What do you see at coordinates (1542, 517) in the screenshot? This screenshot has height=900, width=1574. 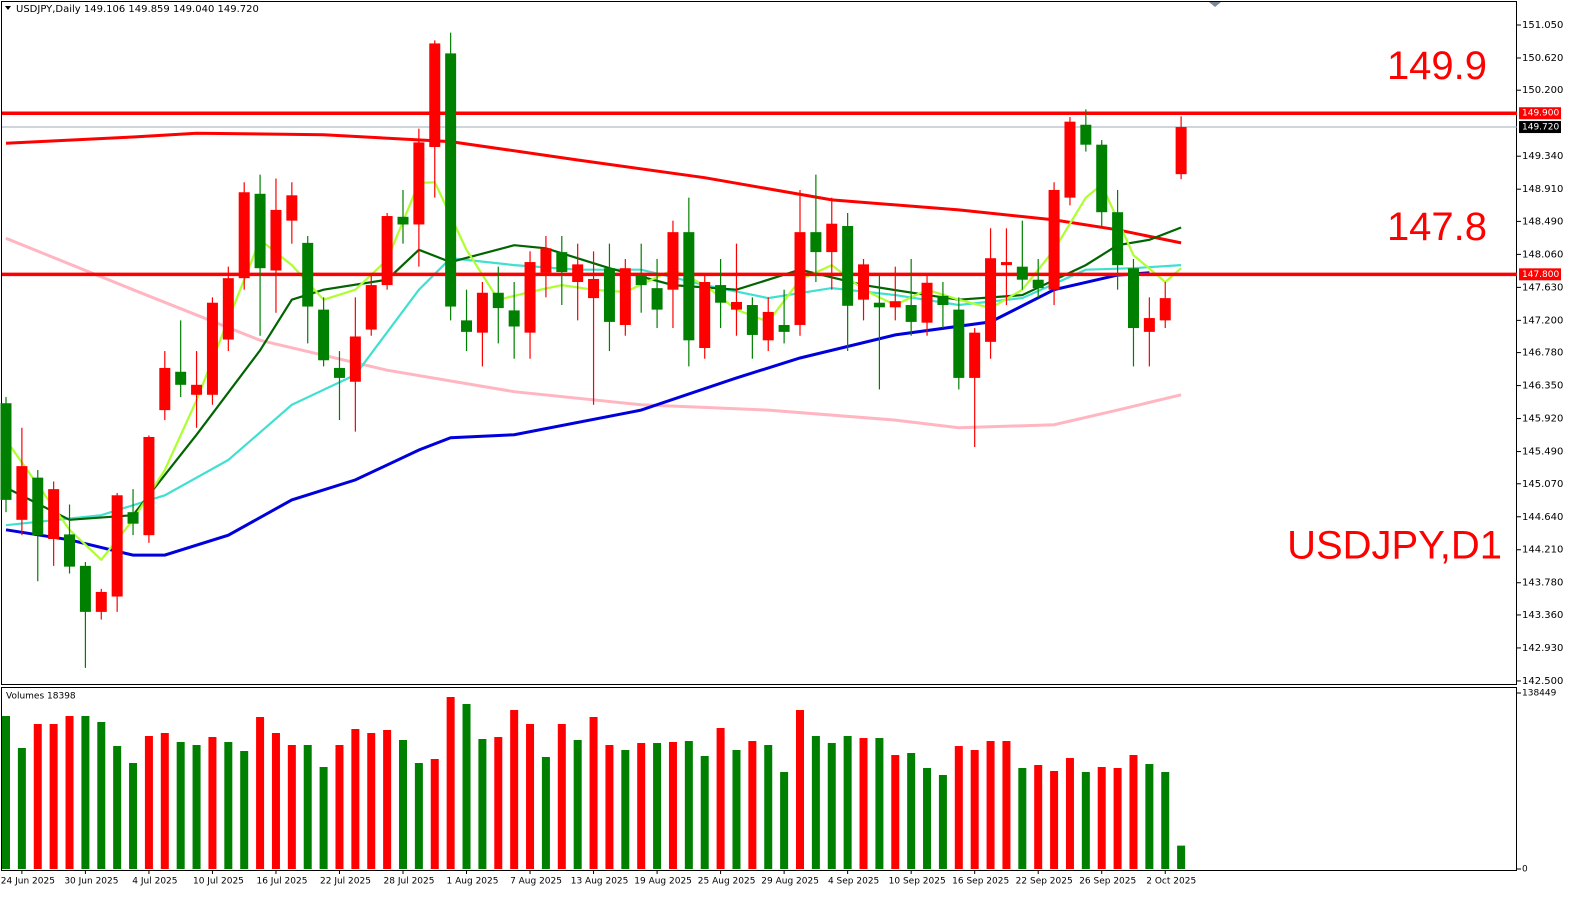 I see `y-tick-label: 144.640` at bounding box center [1542, 517].